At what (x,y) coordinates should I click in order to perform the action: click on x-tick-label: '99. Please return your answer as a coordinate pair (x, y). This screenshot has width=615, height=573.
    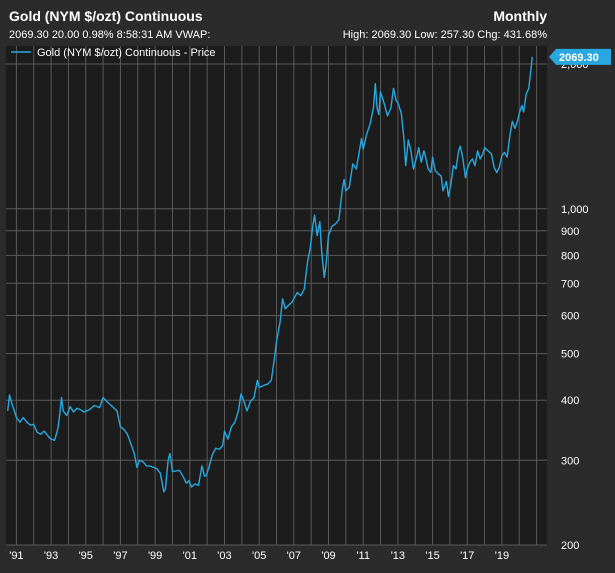
    Looking at the image, I should click on (155, 556).